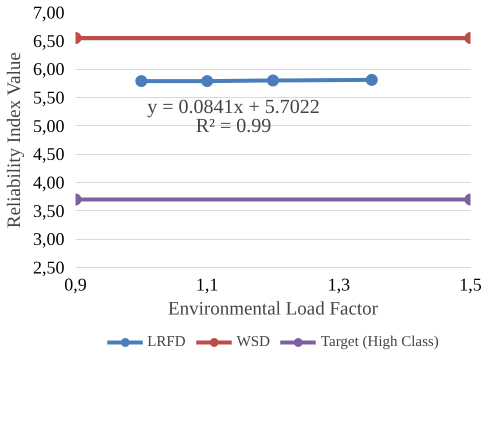 This screenshot has height=427, width=501. I want to click on y-tick-label: 4,00, so click(48, 182).